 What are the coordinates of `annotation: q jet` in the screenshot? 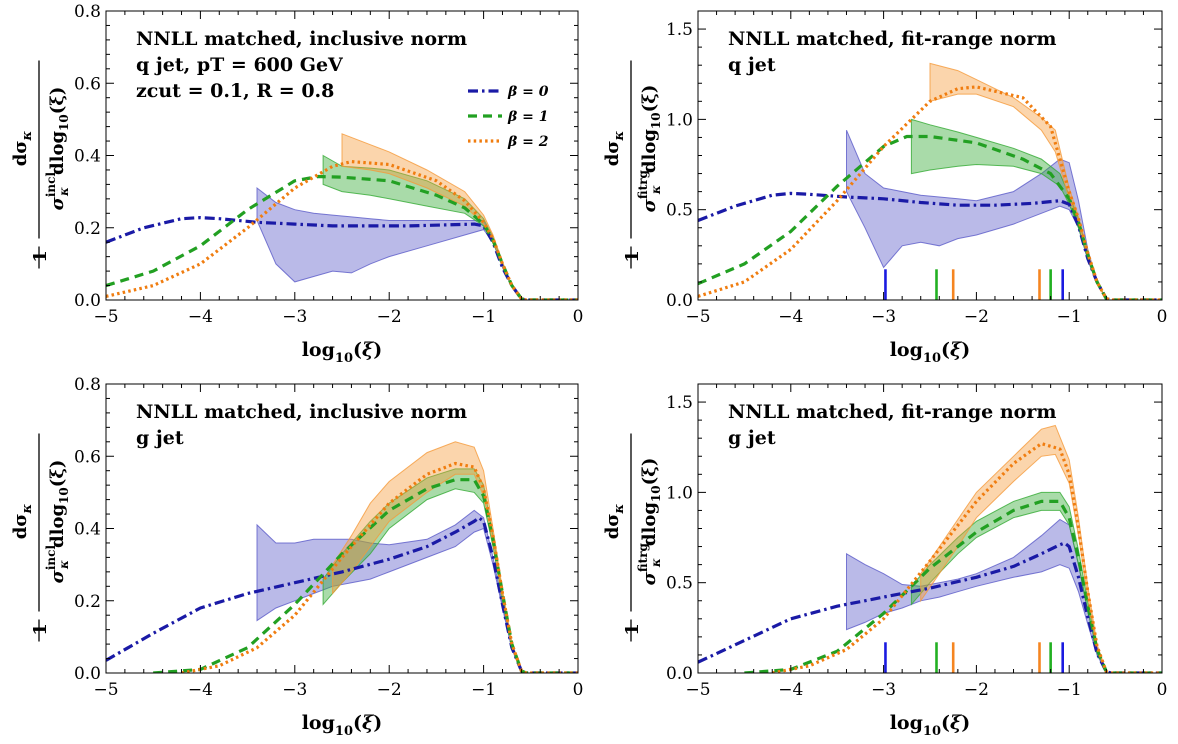 It's located at (752, 65).